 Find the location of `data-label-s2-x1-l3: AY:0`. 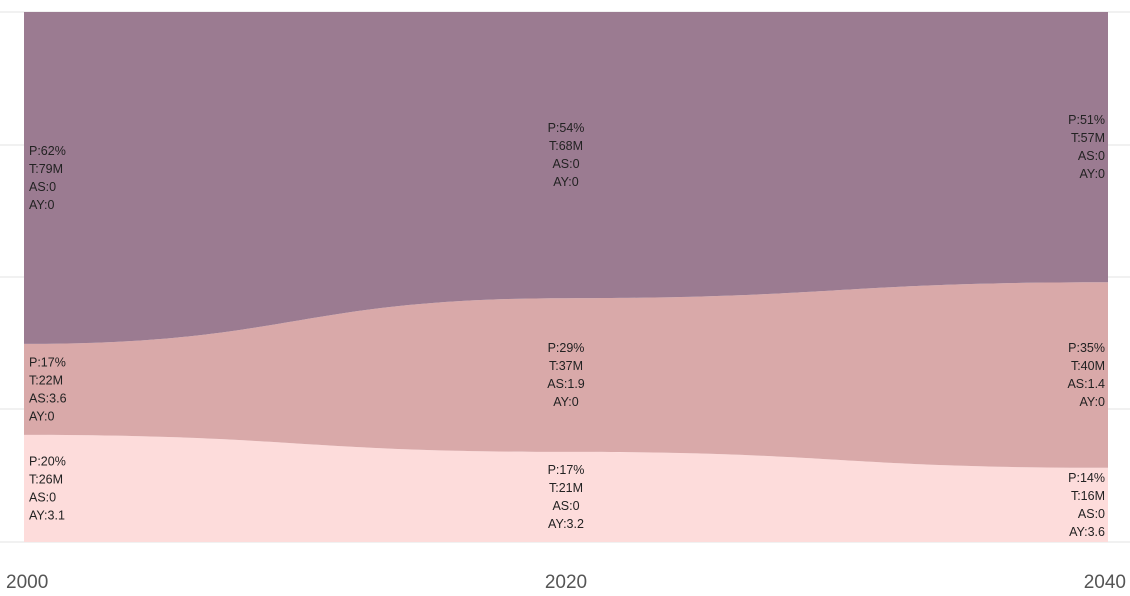

data-label-s2-x1-l3: AY:0 is located at coordinates (566, 182).